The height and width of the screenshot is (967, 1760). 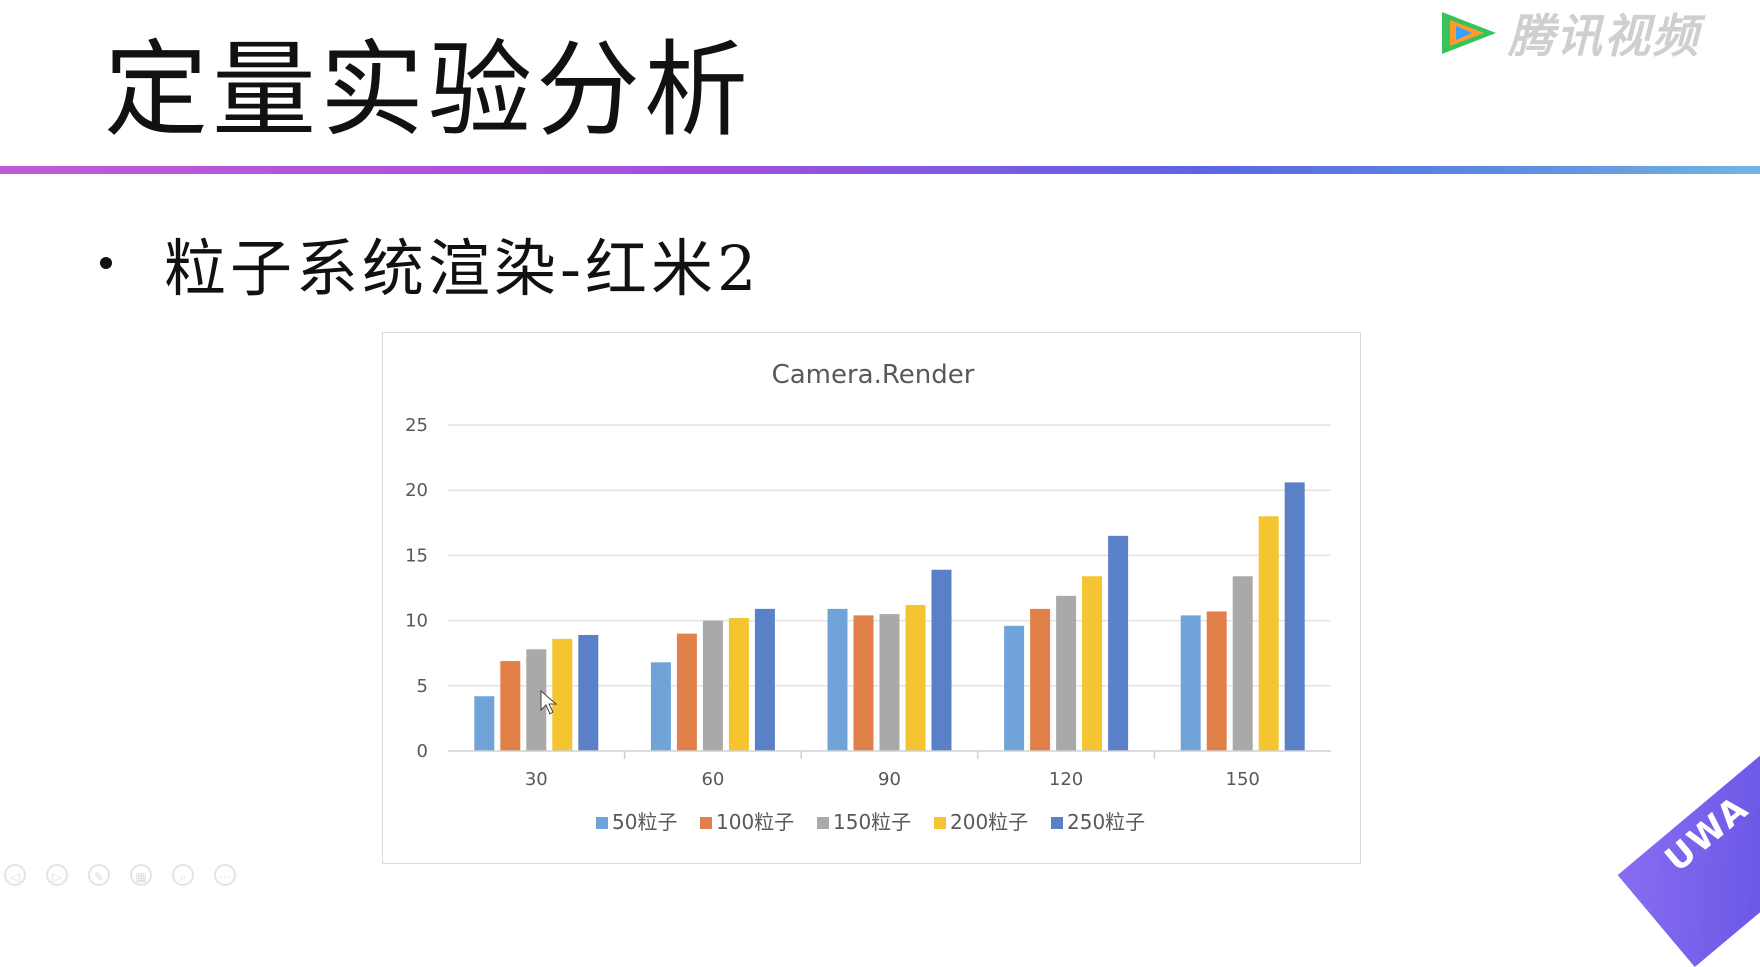 I want to click on x-tick-label: 150, so click(x=1243, y=779).